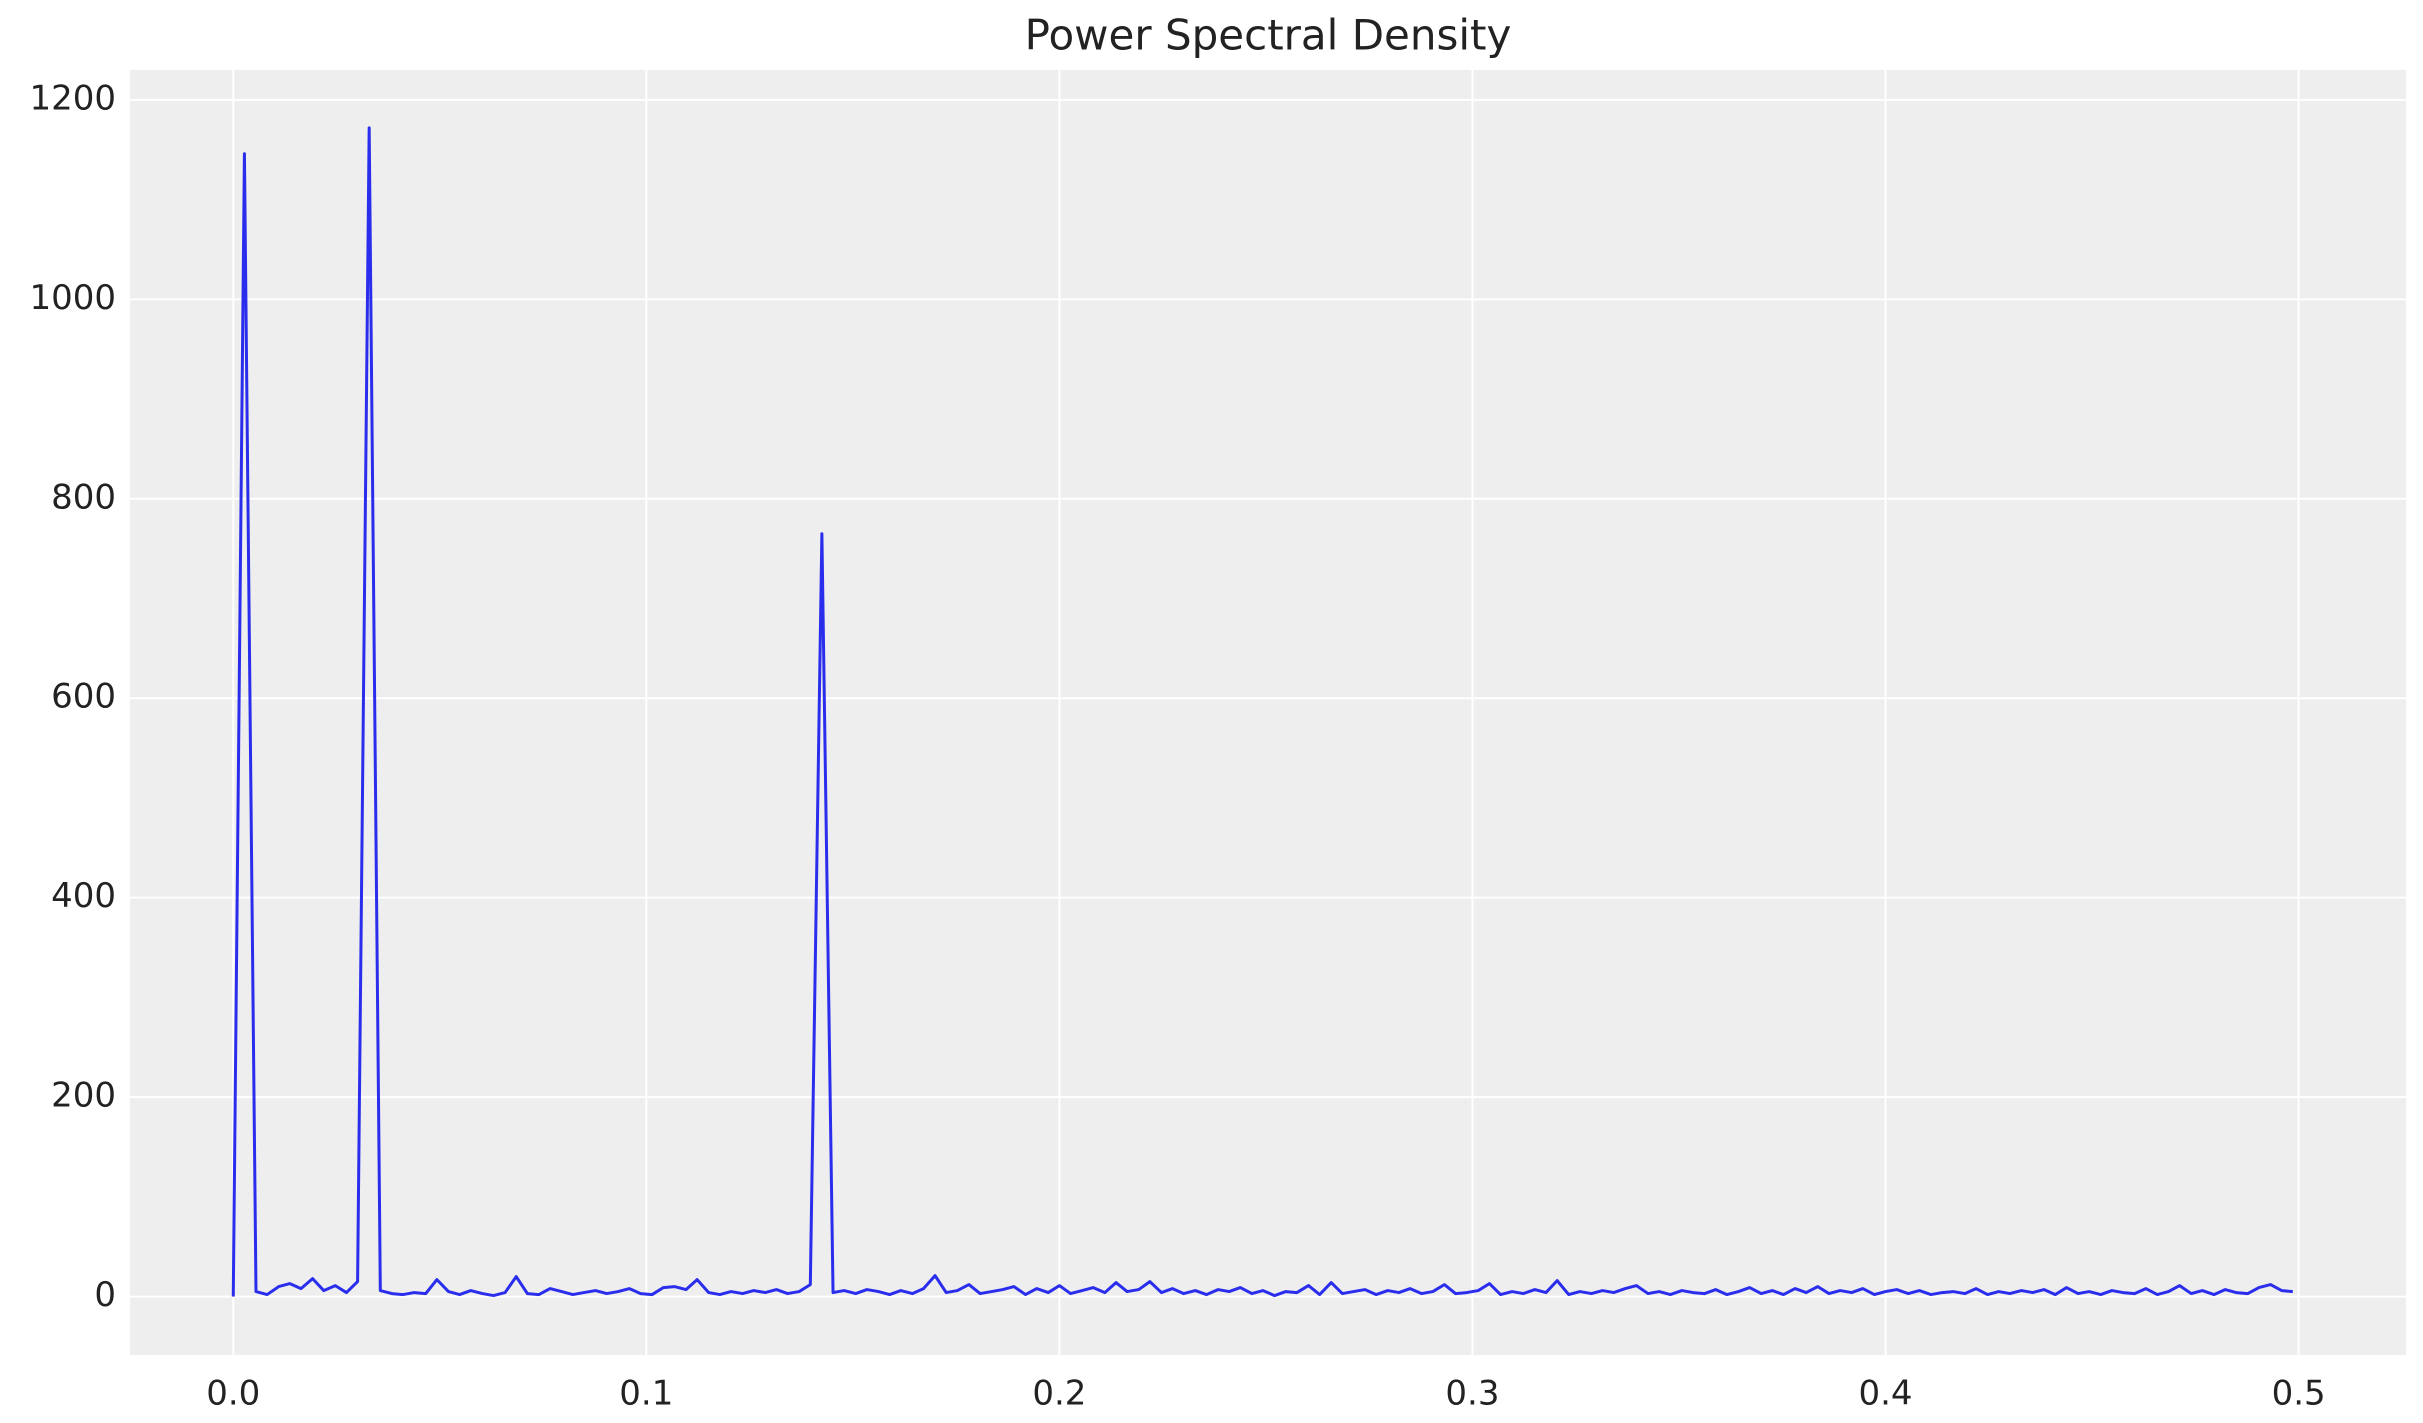  Describe the element at coordinates (2299, 1394) in the screenshot. I see `x-tick-label: 0.5` at that location.